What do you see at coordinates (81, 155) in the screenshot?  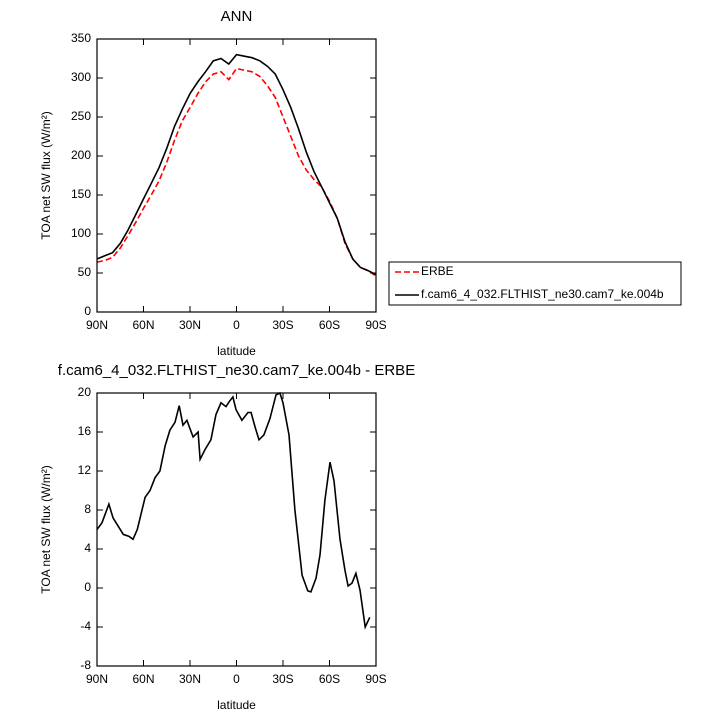 I see `y-tick-label: 200` at bounding box center [81, 155].